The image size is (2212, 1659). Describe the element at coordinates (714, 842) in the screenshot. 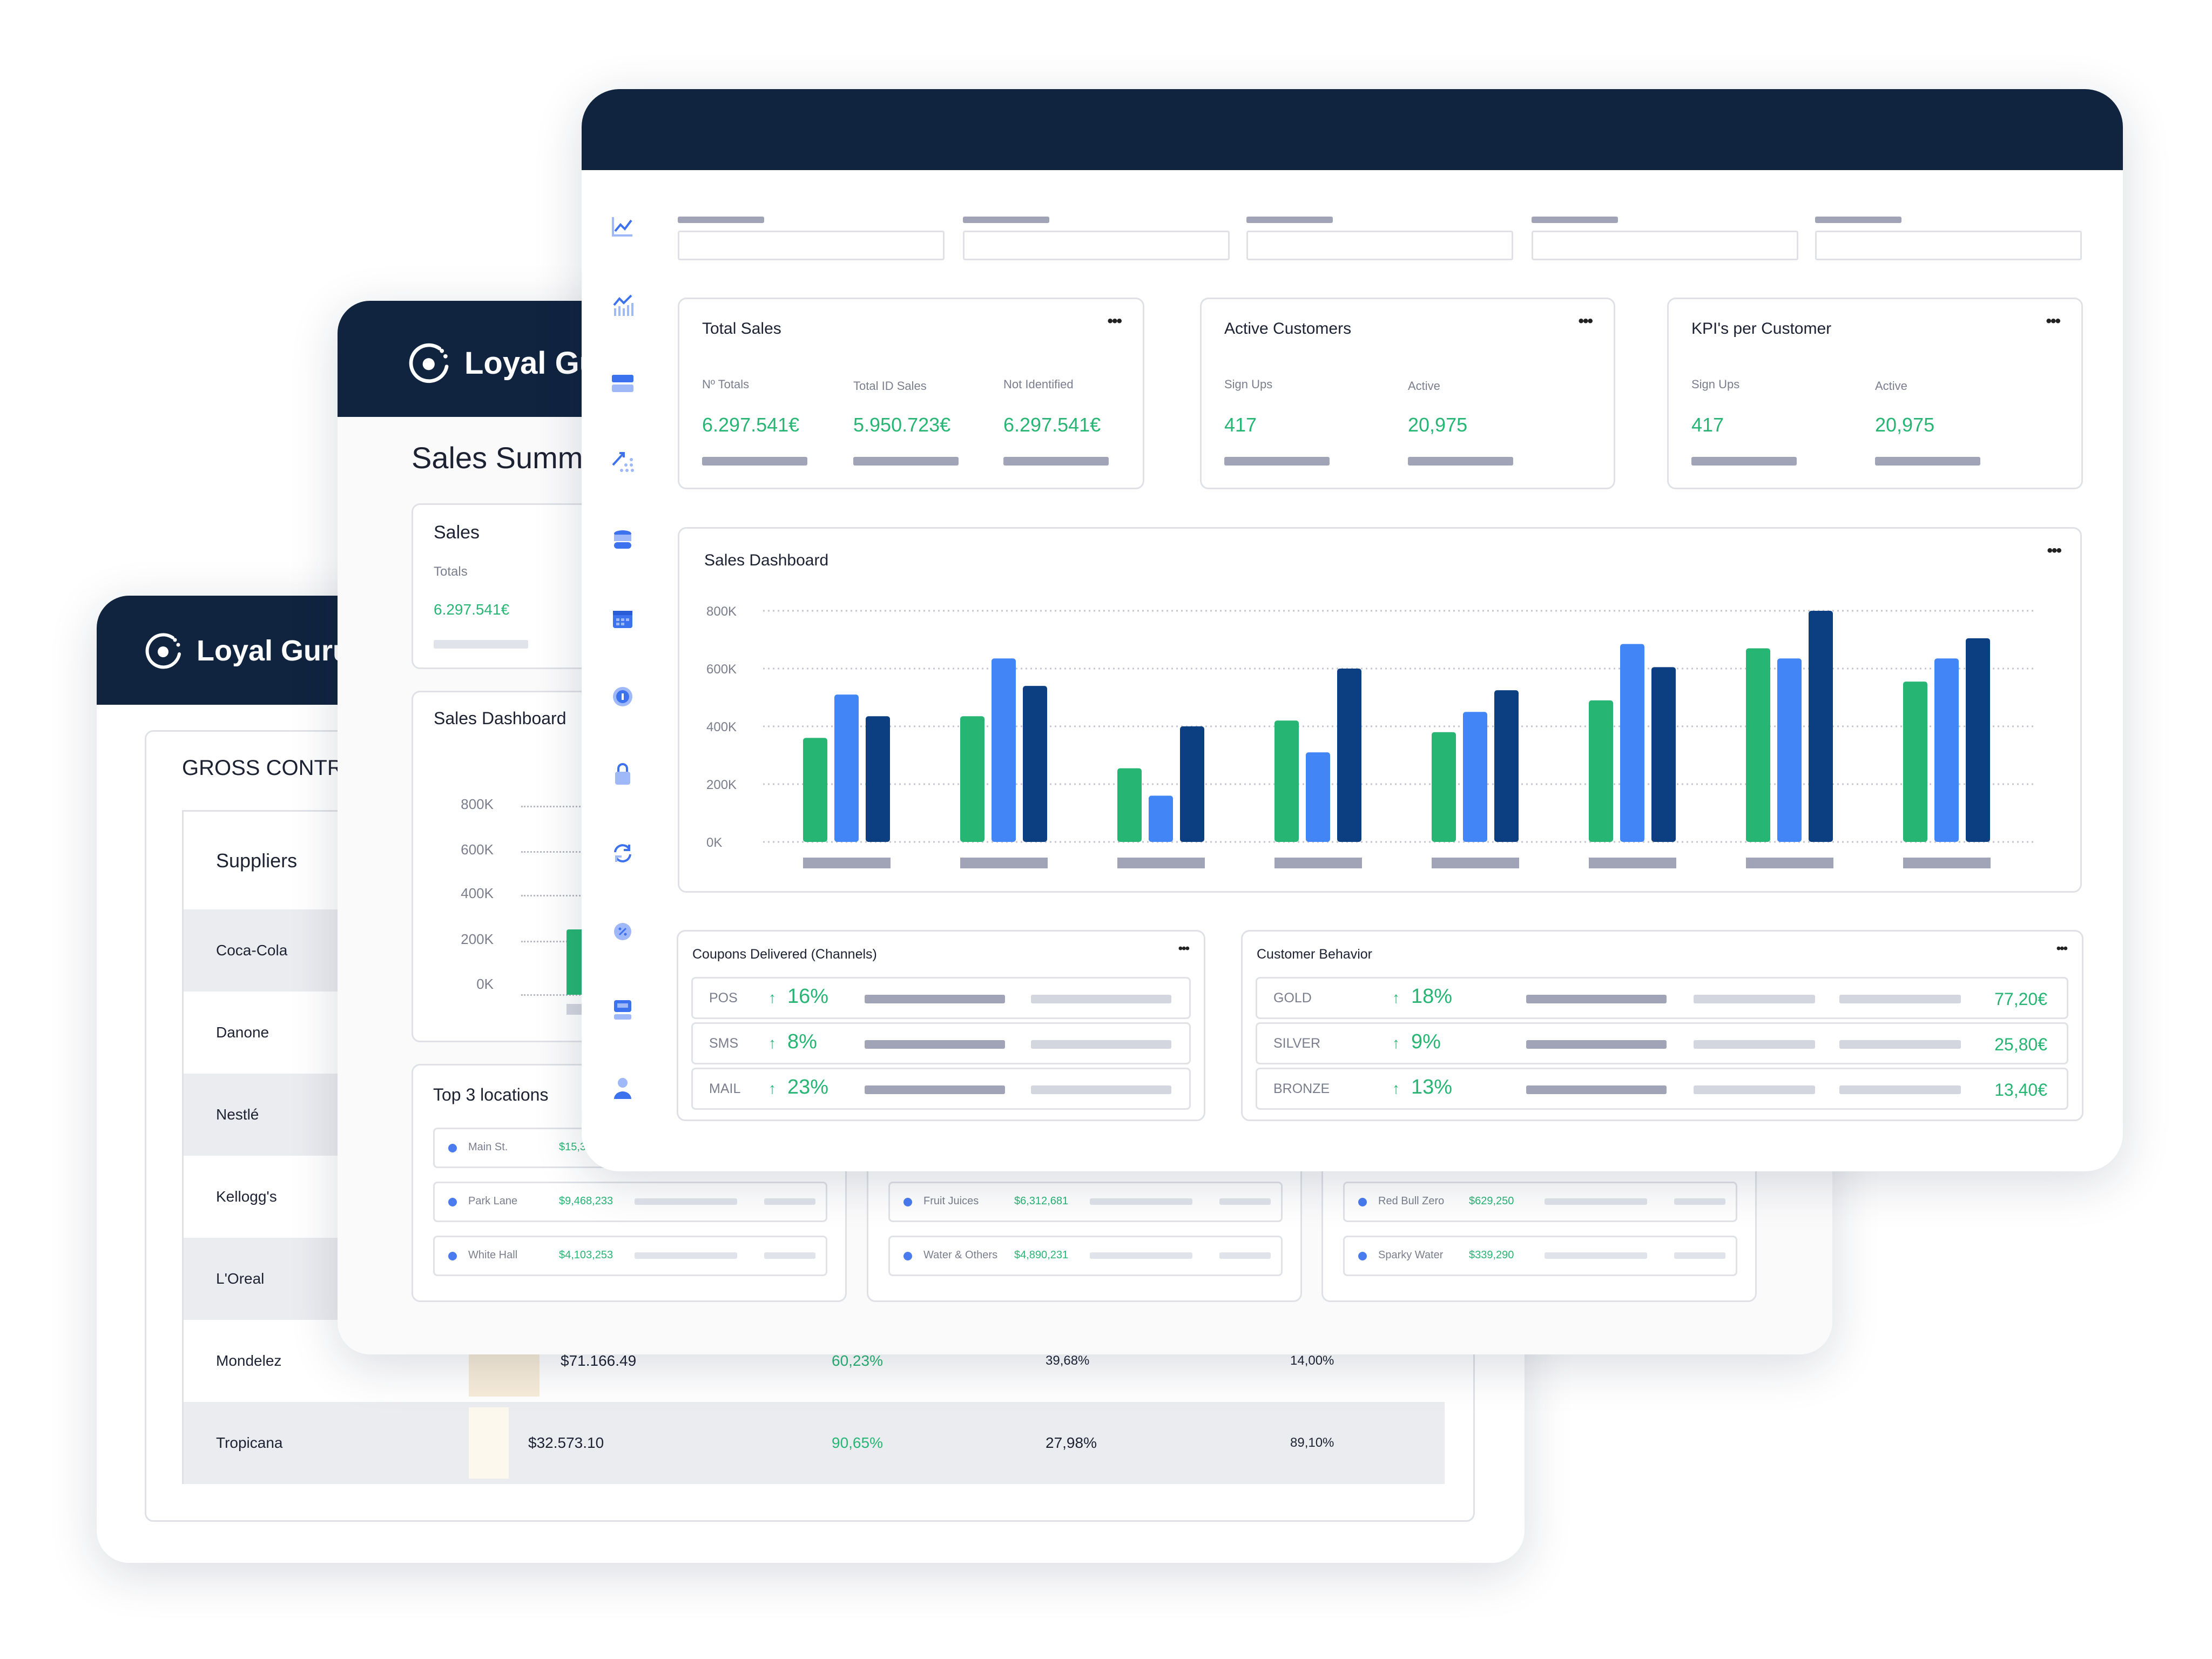

I see `y-tick-label: 0K` at that location.